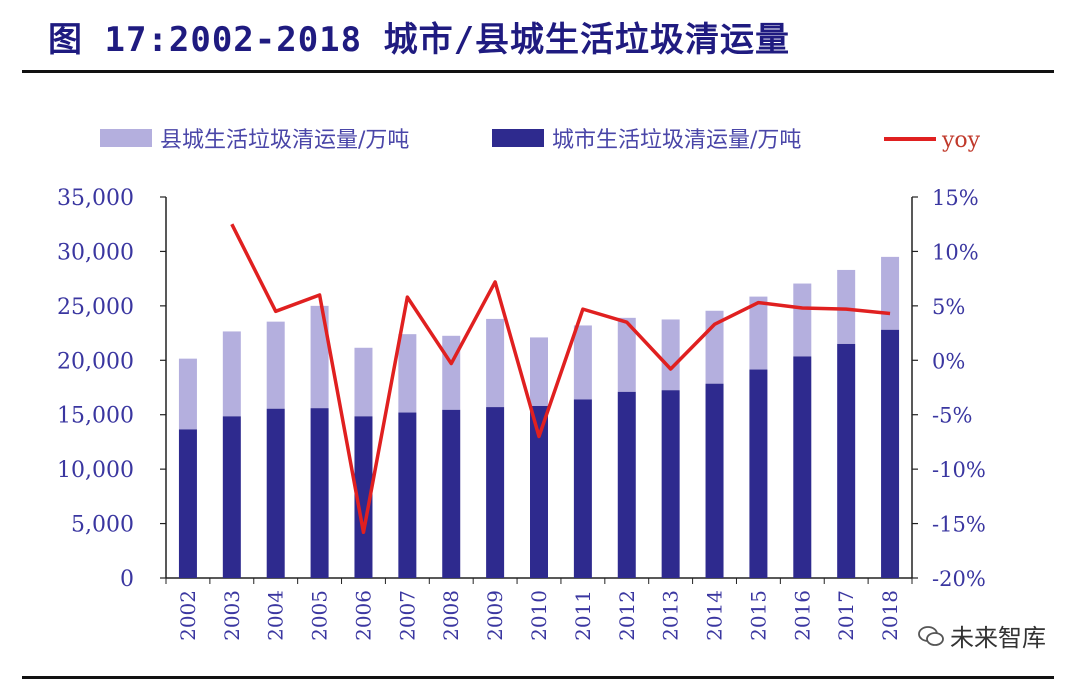 This screenshot has height=681, width=1080. I want to click on x-tick-label: 2015, so click(758, 615).